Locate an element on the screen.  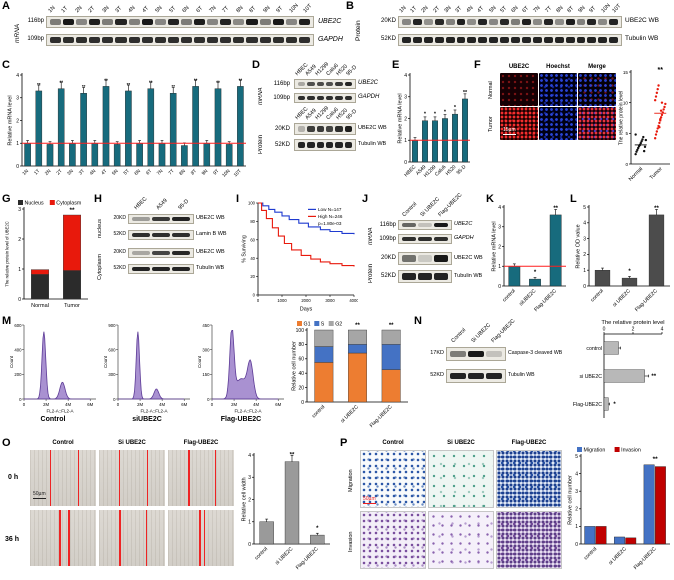
flow-plot-flagube2c: 0 150 300 450 0 2M 4M 6M FL2-A::FL2-A Count is located at coordinates (241, 368).